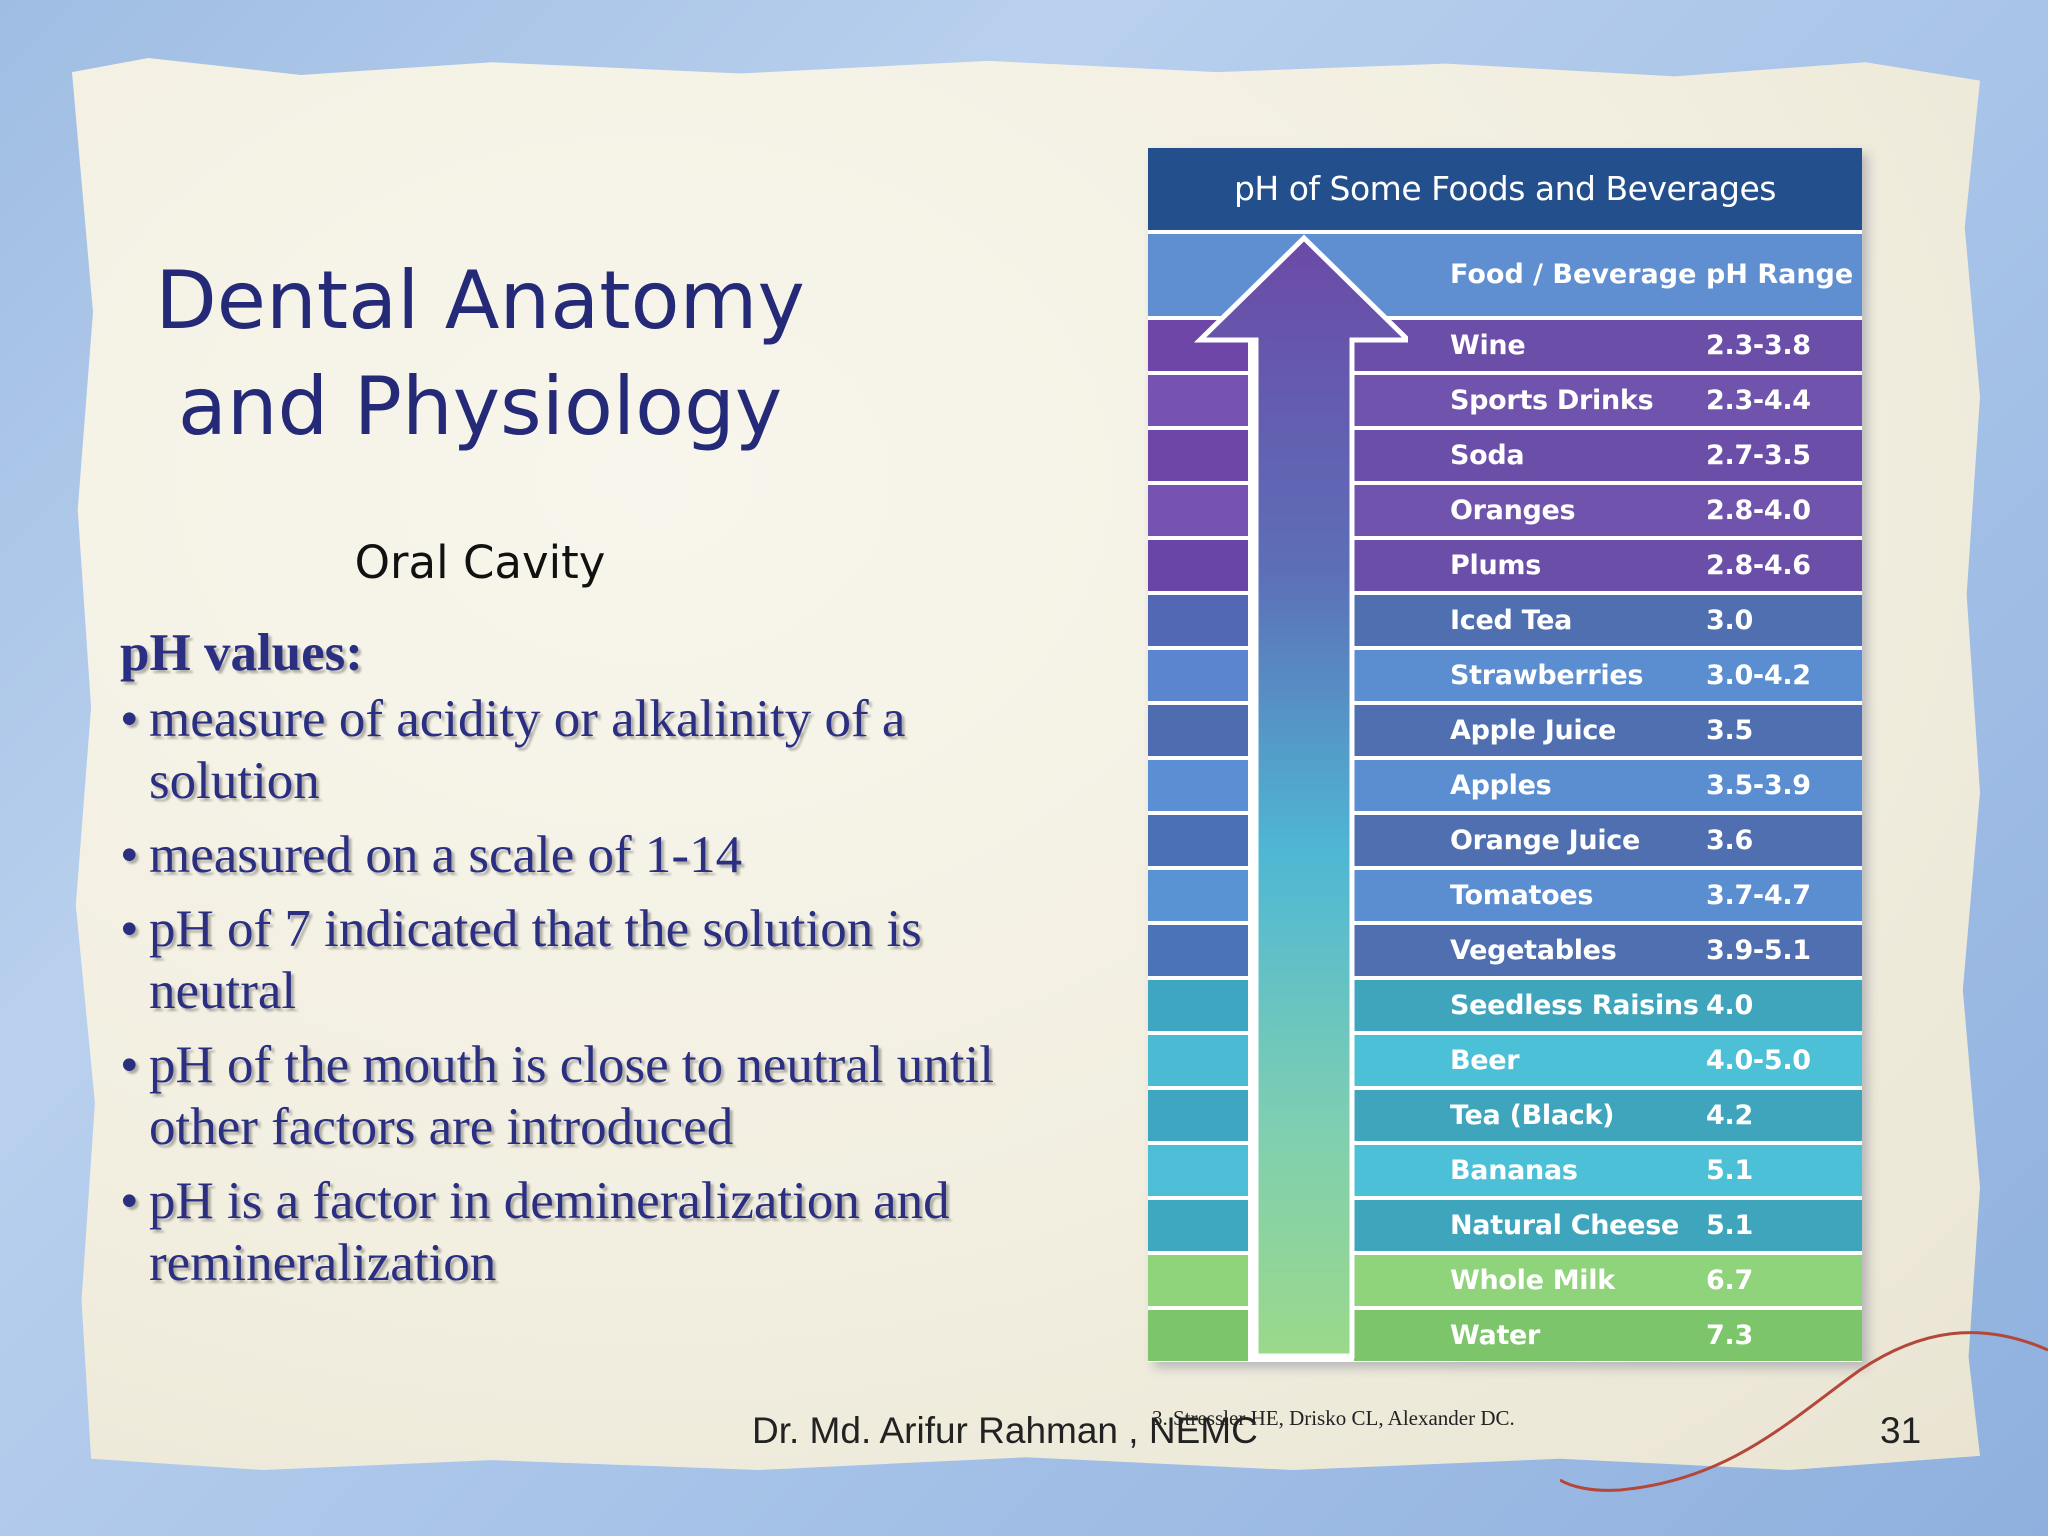 This screenshot has width=2048, height=1536. I want to click on table-row: Iced Tea 3.0, so click(1505, 620).